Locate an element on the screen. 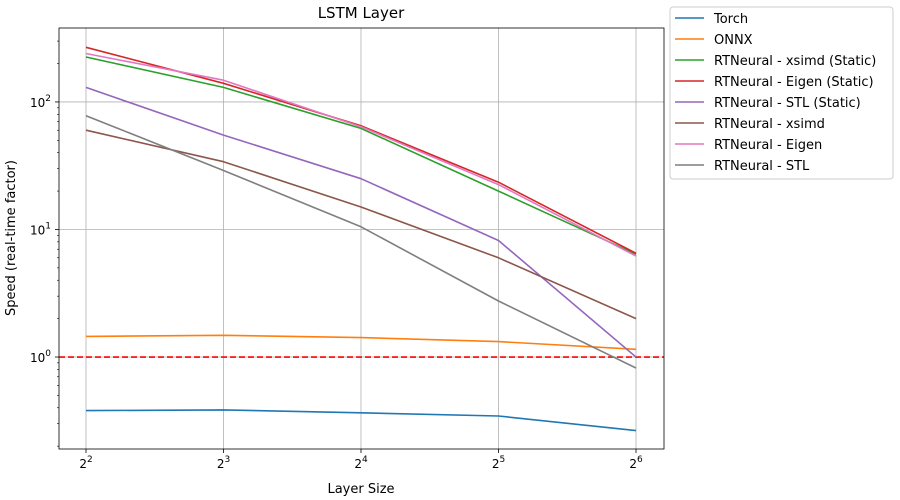 This screenshot has height=500, width=900. legend-label-torch: Torch is located at coordinates (730, 19).